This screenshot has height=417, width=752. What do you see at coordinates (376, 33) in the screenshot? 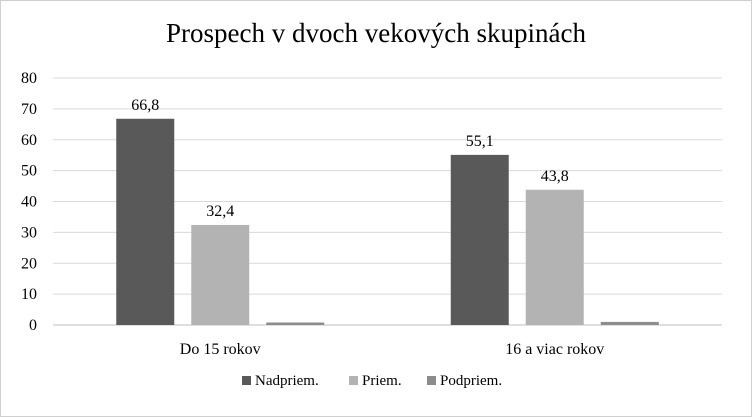
I see `chart-title: Prospech v dvoch vekových skupinách` at bounding box center [376, 33].